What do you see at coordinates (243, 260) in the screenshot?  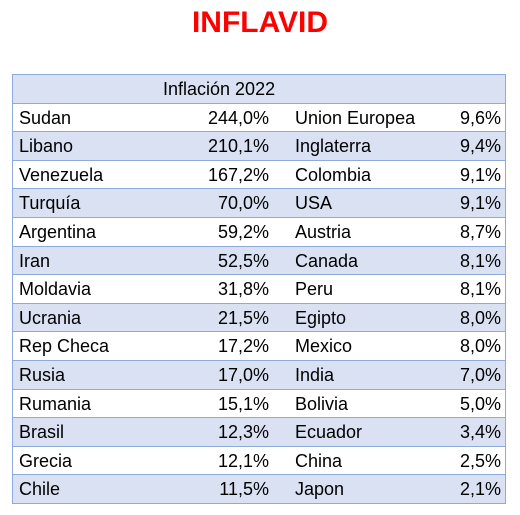 I see `value-left-cell: 52,5%` at bounding box center [243, 260].